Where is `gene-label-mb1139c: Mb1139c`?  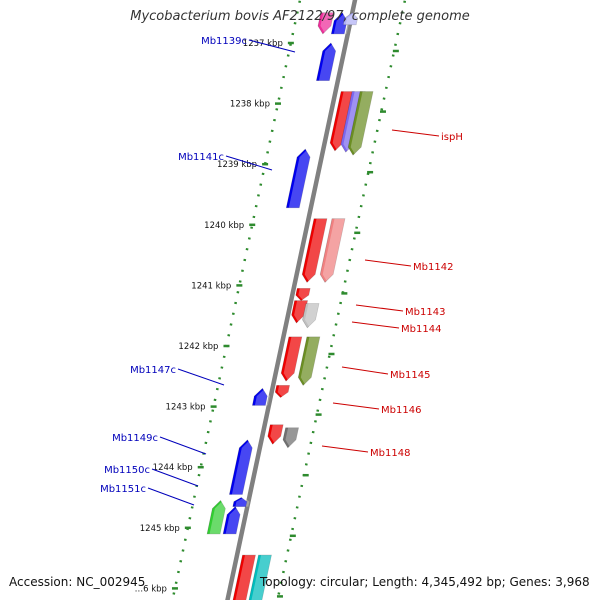
gene-label-mb1139c: Mb1139c is located at coordinates (224, 41).